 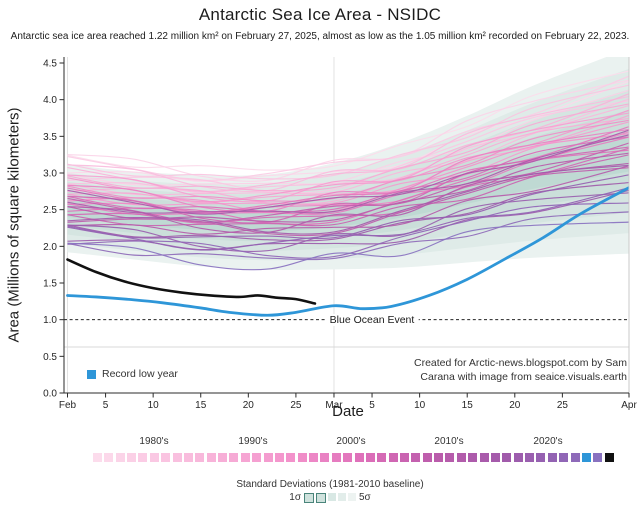 I want to click on year-swatch-2015, so click(x=495, y=457).